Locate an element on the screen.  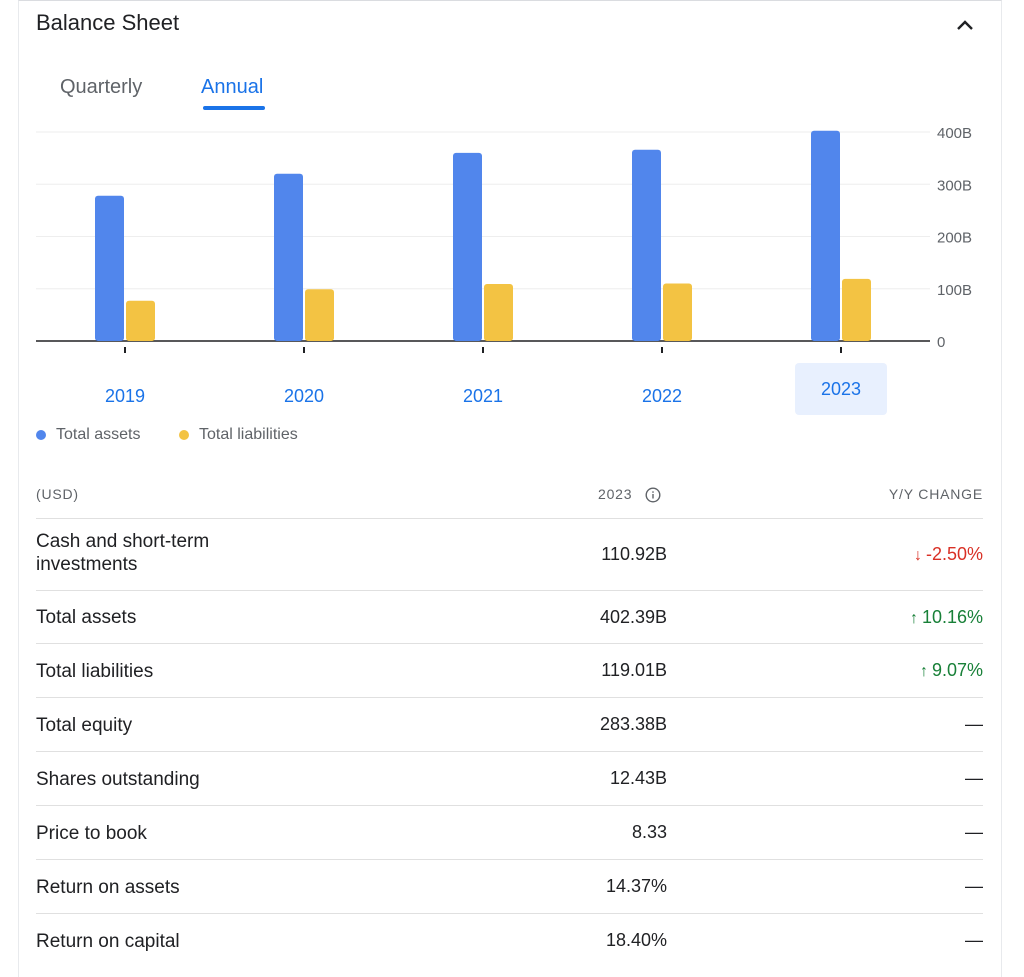
row-yoy-change-value: -2.50% is located at coordinates (954, 554).